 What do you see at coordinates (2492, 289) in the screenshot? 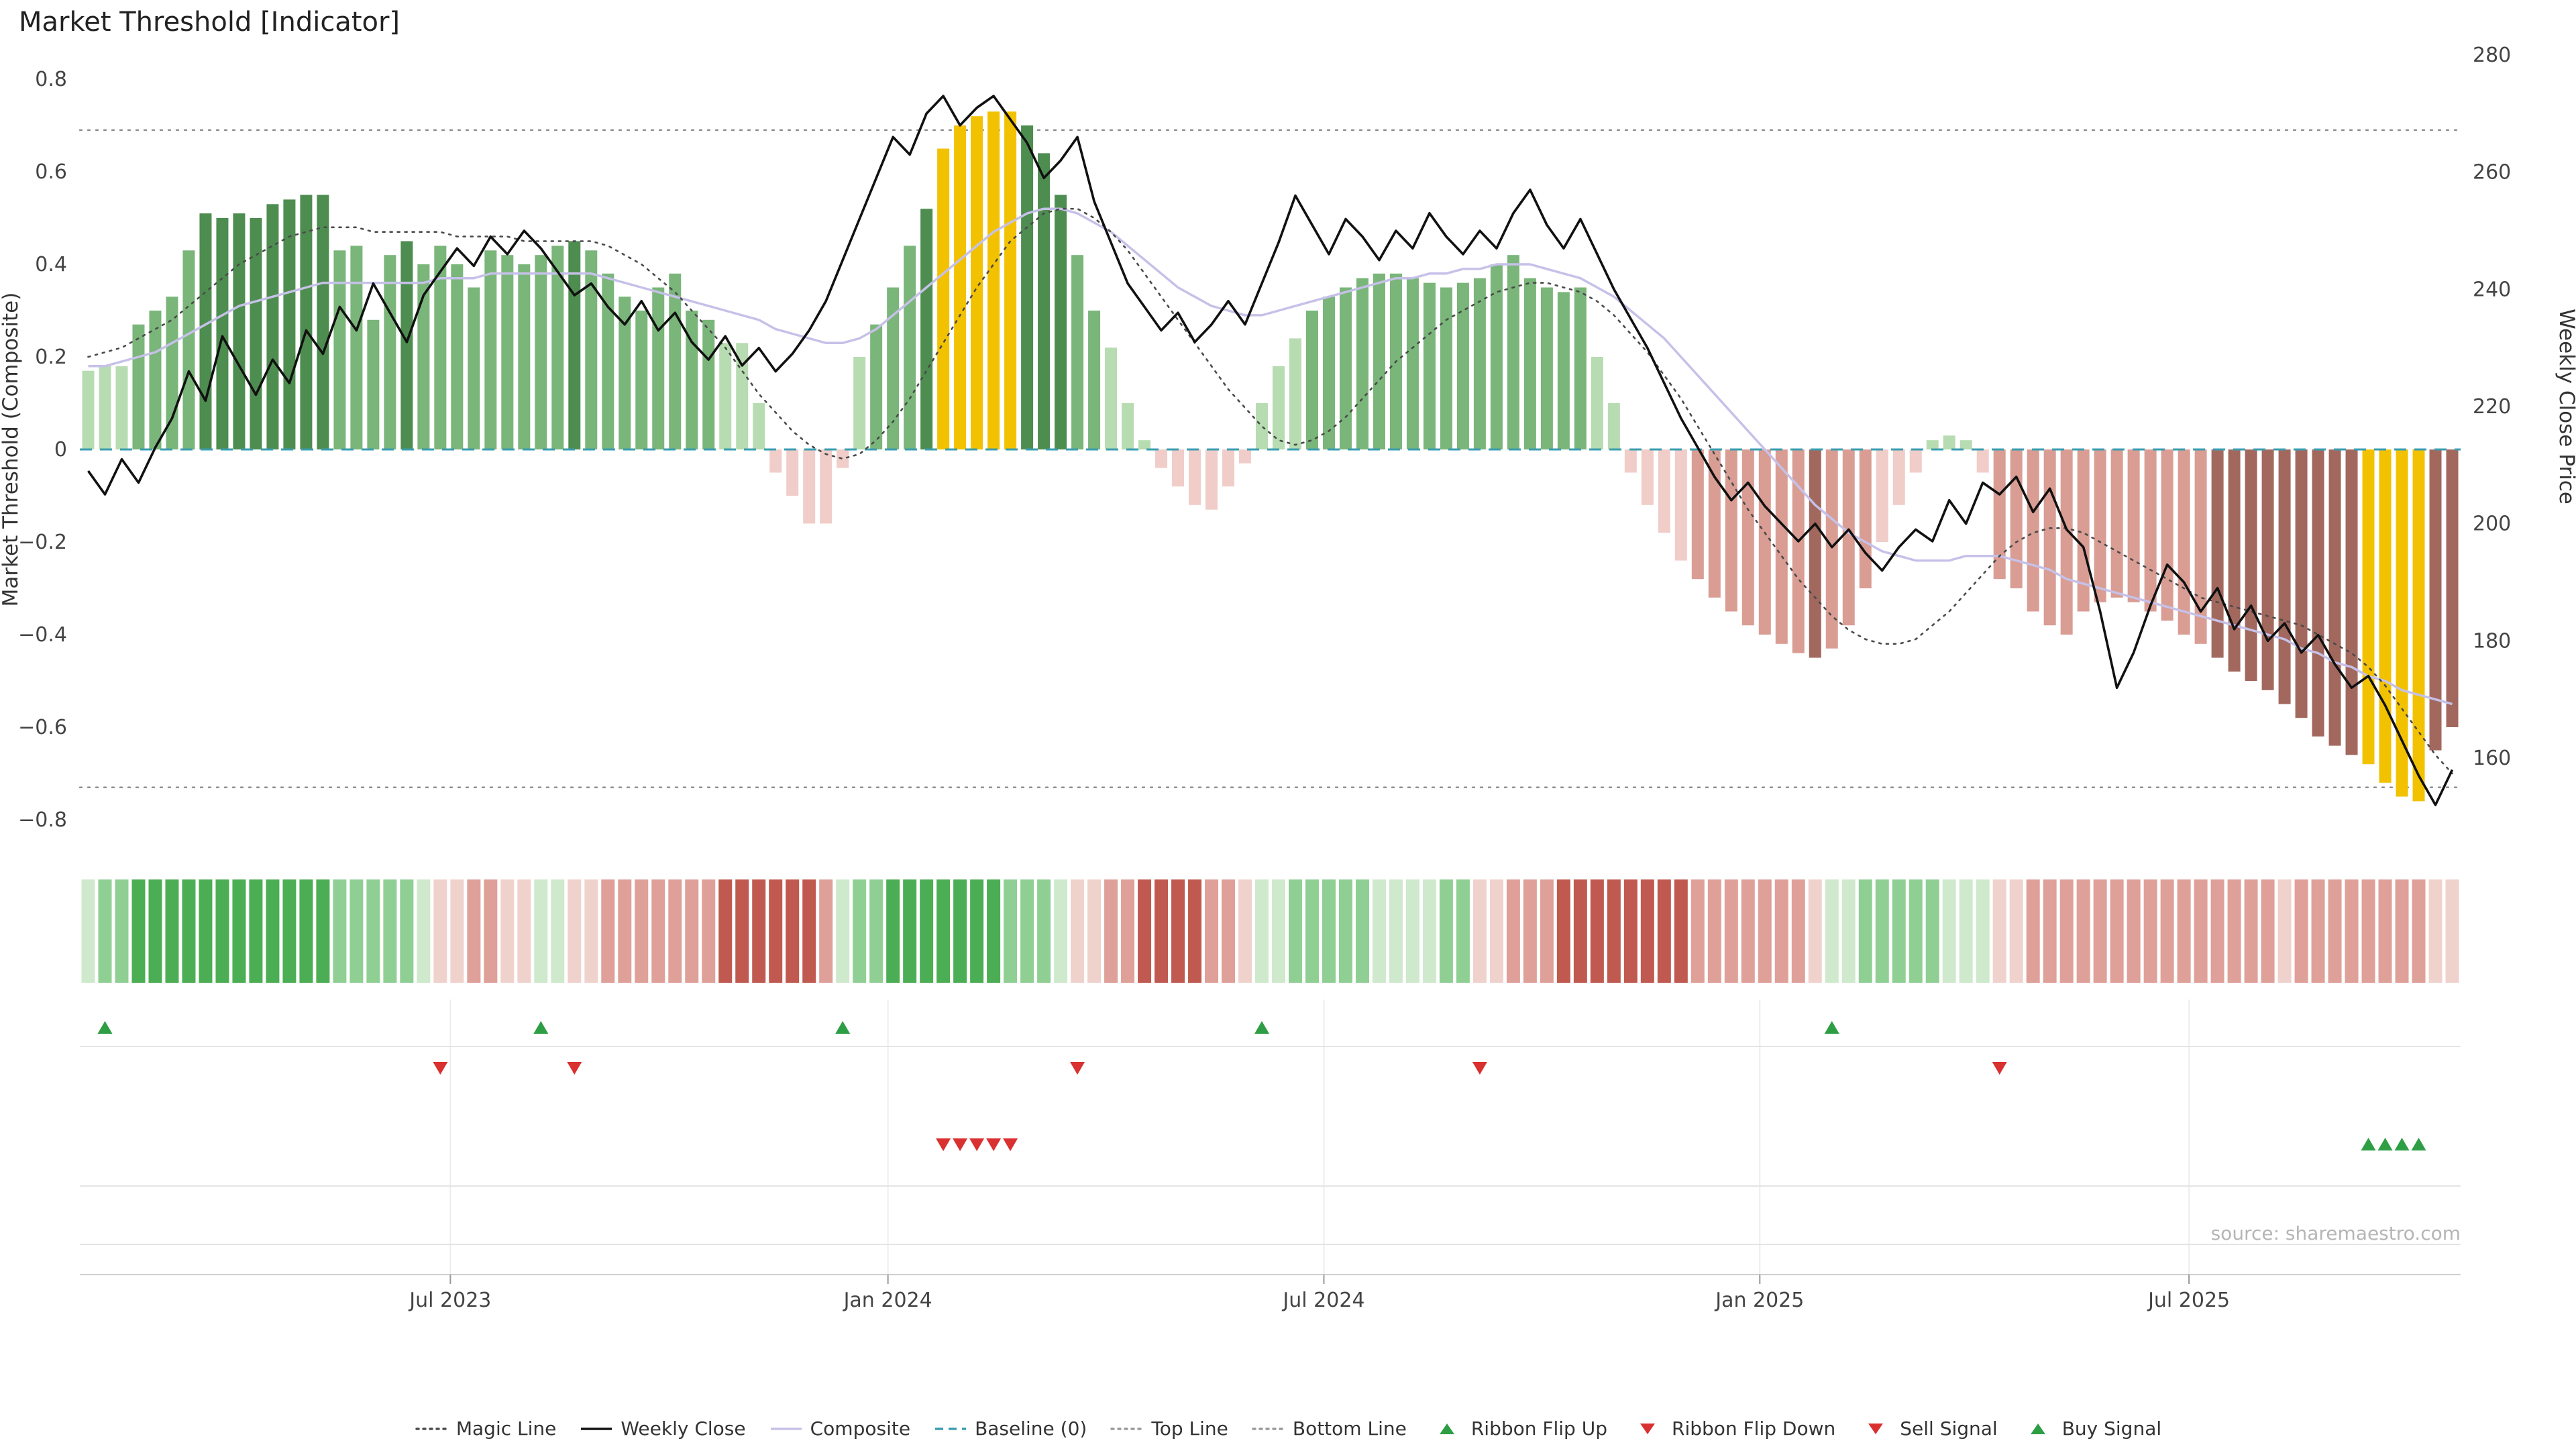
I see `right-axis-tick: 240` at bounding box center [2492, 289].